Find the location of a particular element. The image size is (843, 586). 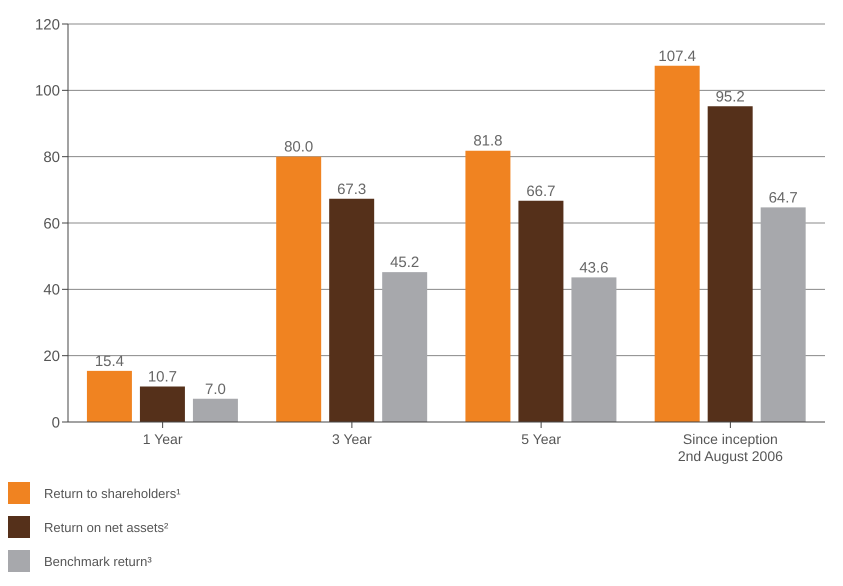

legend-label: Return on net assets² is located at coordinates (106, 527).